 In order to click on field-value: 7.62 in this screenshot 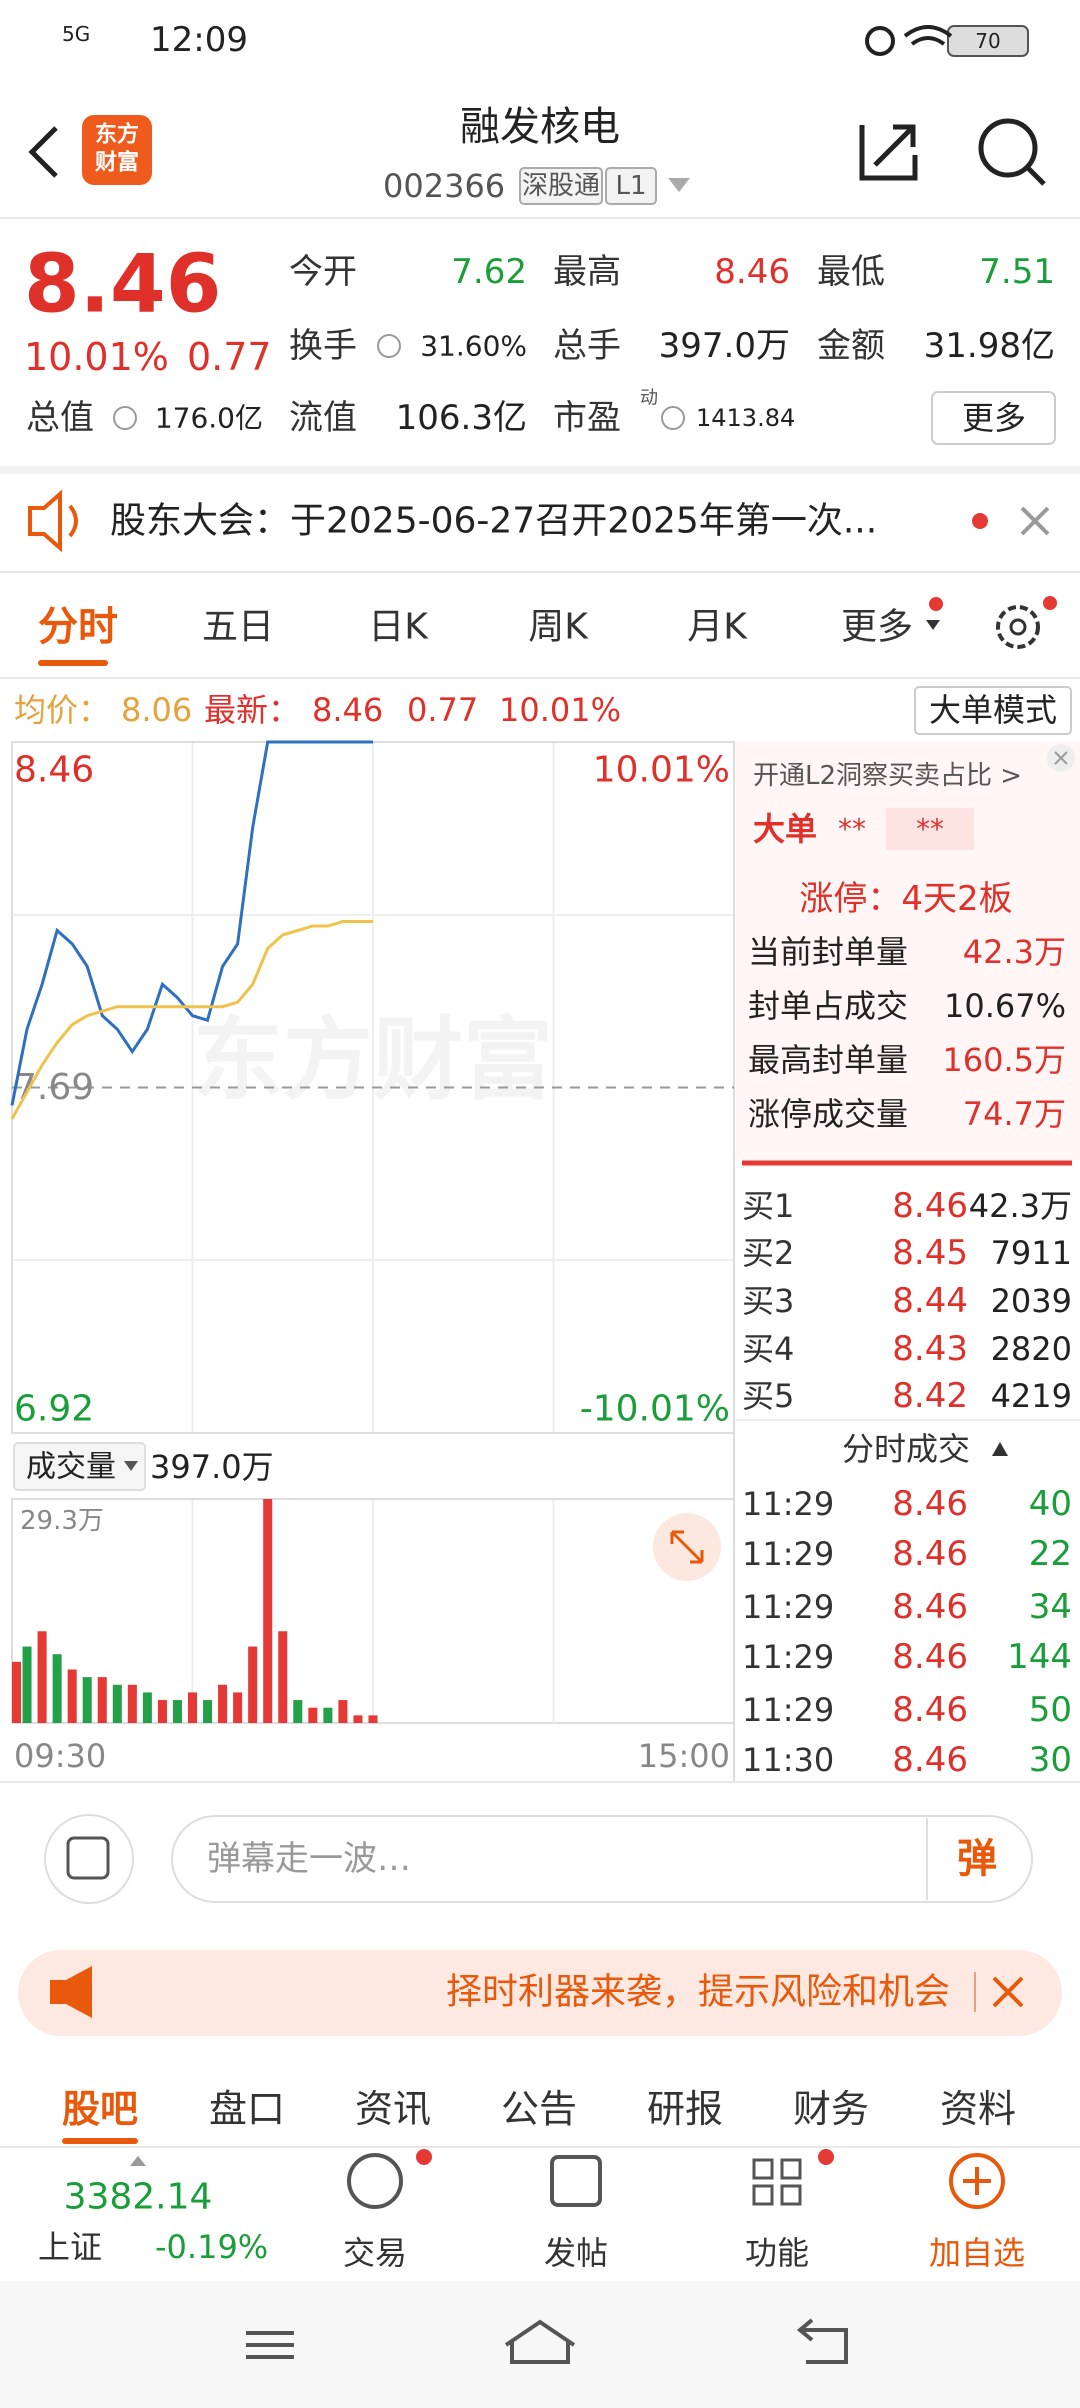, I will do `click(489, 272)`.